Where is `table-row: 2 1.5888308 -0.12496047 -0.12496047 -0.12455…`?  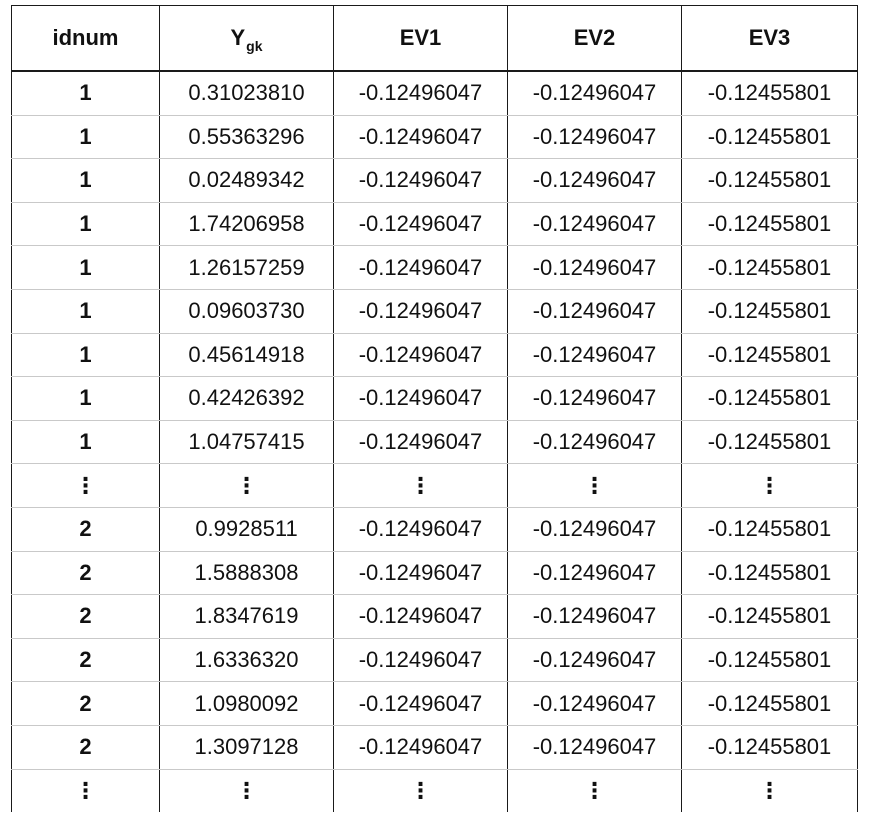 table-row: 2 1.5888308 -0.12496047 -0.12496047 -0.12455… is located at coordinates (434, 573).